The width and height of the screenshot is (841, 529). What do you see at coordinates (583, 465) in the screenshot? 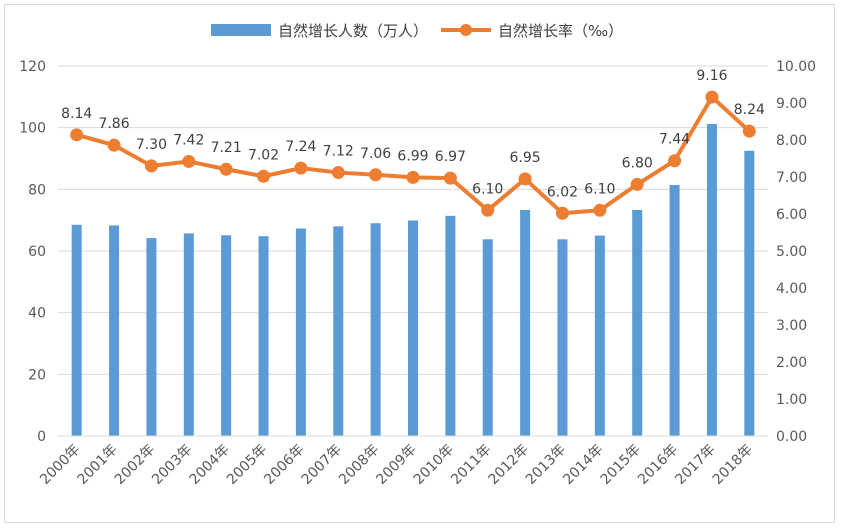
I see `x-tick-label: 2014年` at bounding box center [583, 465].